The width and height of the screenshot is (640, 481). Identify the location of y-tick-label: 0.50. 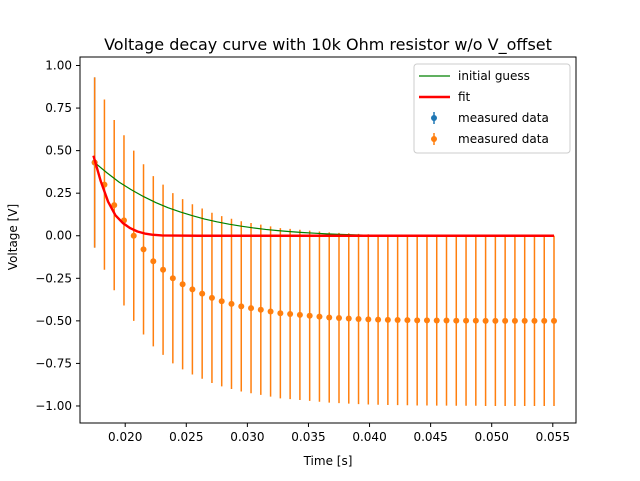
(58, 151).